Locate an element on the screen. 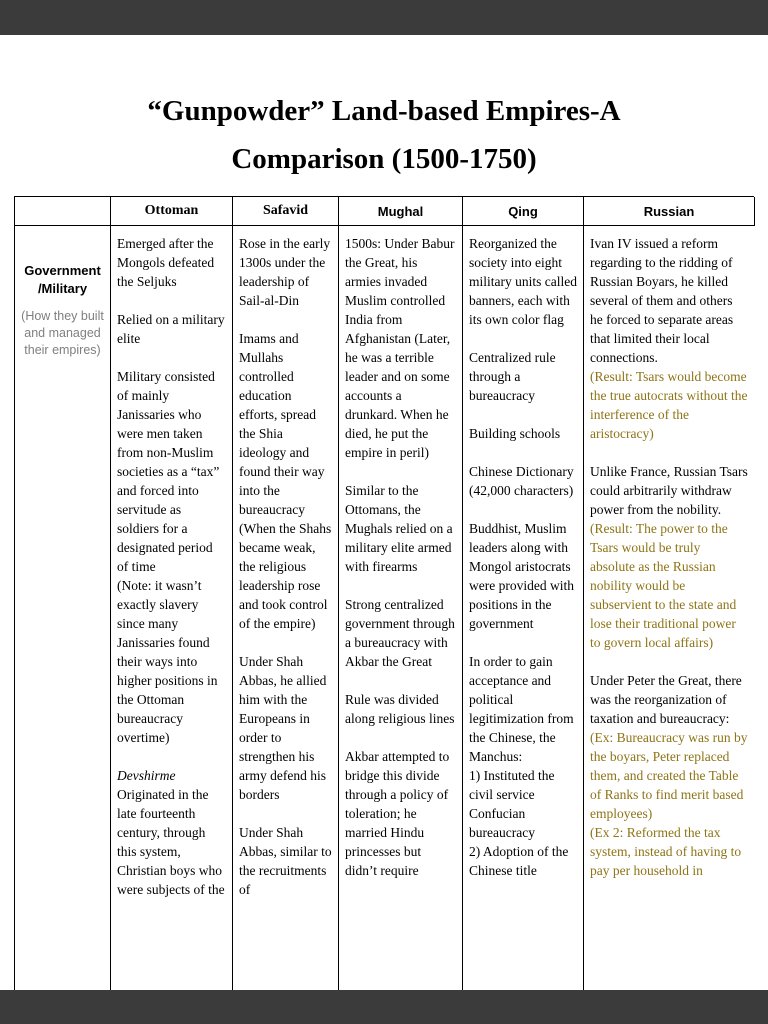 The width and height of the screenshot is (768, 1024). table-header-row: Ottoman Safavid Mughal Qing Russian is located at coordinates (385, 211).